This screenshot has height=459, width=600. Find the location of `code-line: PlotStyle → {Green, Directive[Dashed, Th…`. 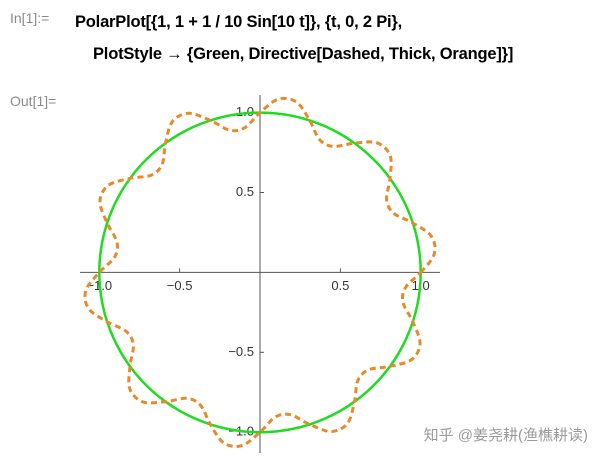

code-line: PlotStyle → {Green, Directive[Dashed, Th… is located at coordinates (303, 54).